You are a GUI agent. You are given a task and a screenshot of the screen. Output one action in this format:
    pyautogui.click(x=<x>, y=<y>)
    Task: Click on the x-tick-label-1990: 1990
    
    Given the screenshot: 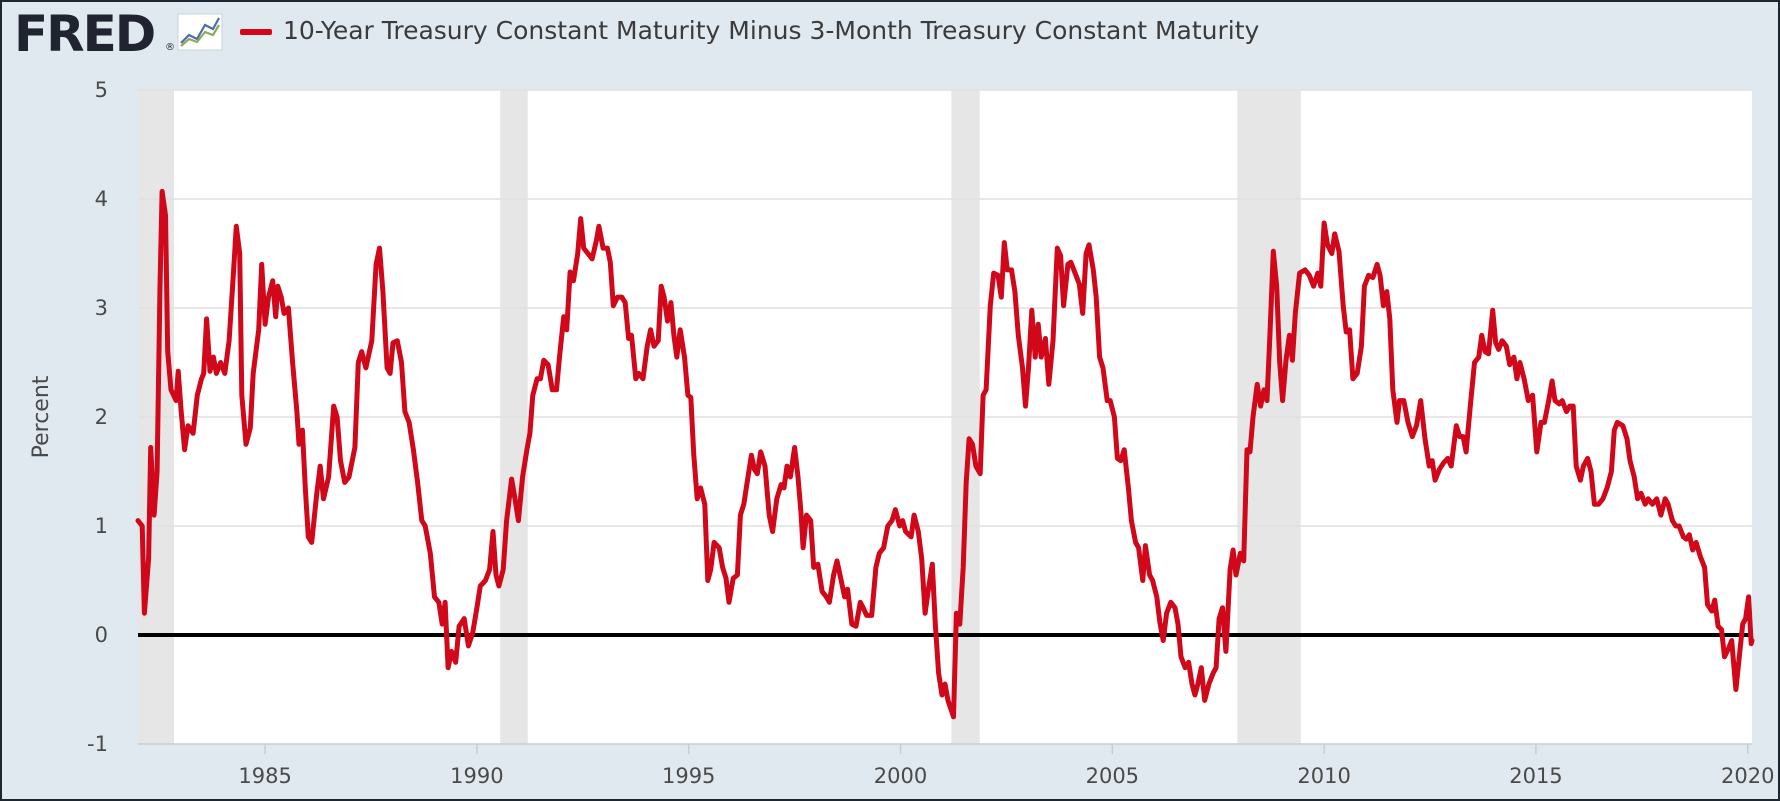 What is the action you would take?
    pyautogui.click(x=476, y=776)
    